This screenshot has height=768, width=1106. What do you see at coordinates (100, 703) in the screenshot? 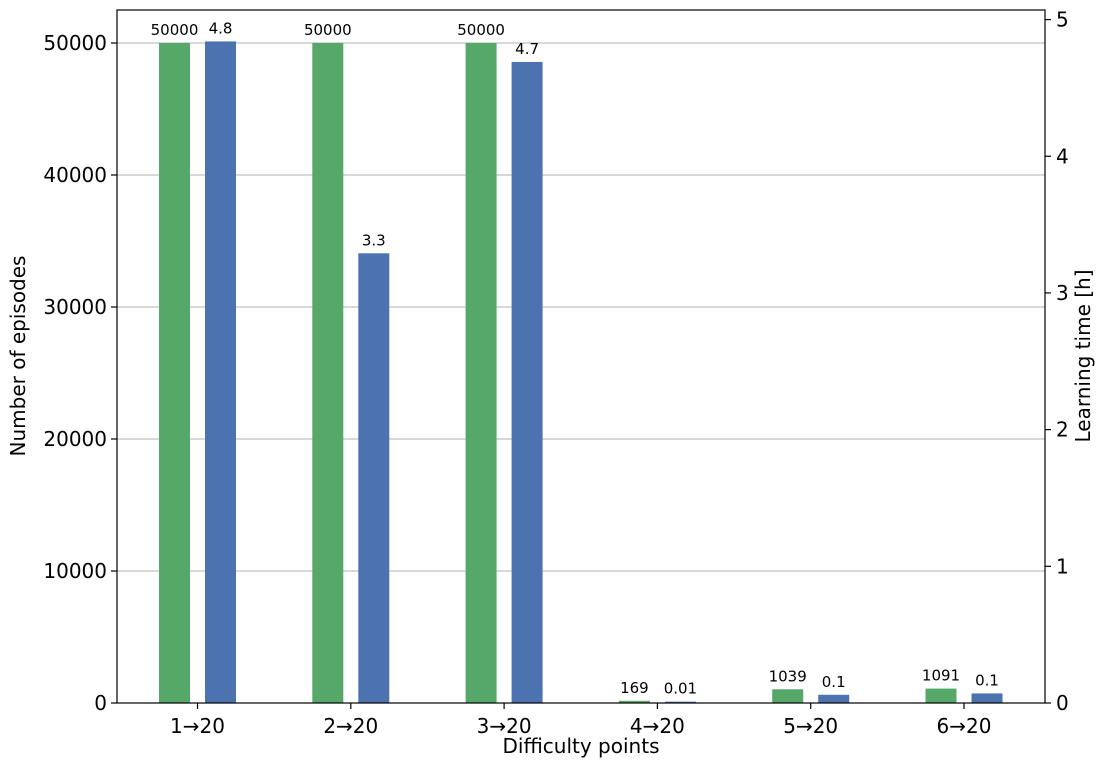
I see `y-tick-label: 0` at bounding box center [100, 703].